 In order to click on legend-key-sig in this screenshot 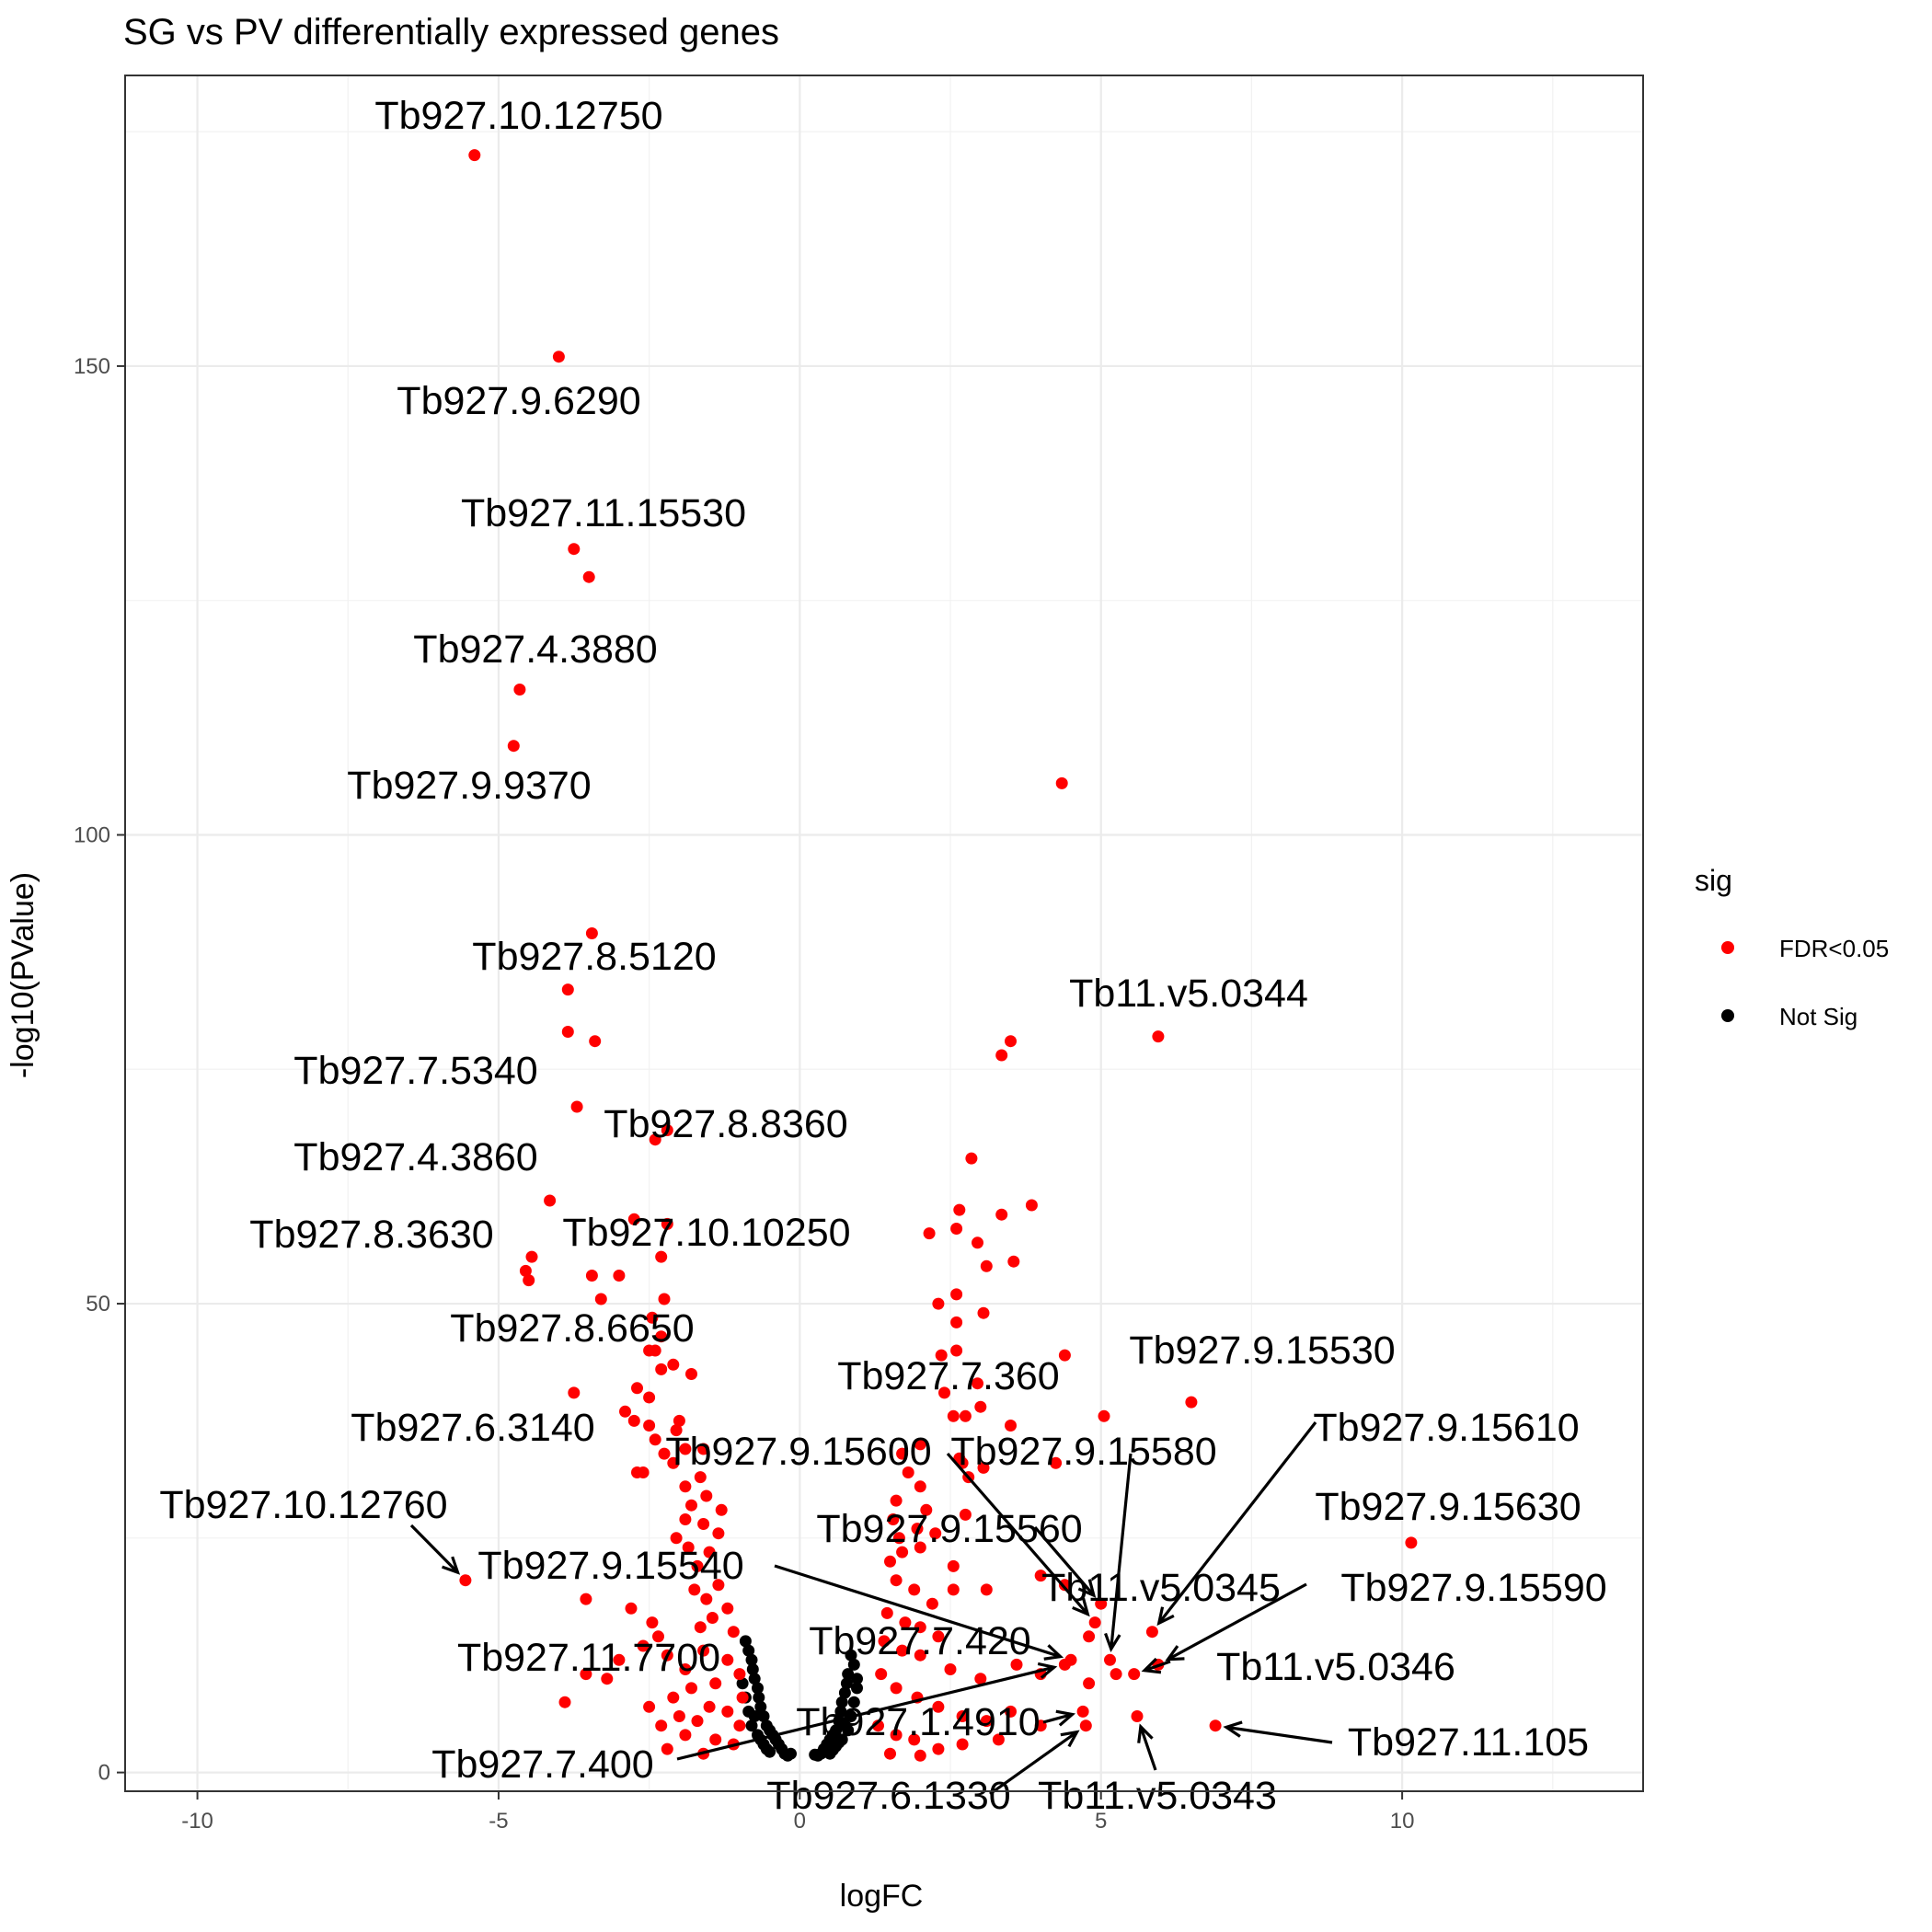, I will do `click(1727, 947)`.